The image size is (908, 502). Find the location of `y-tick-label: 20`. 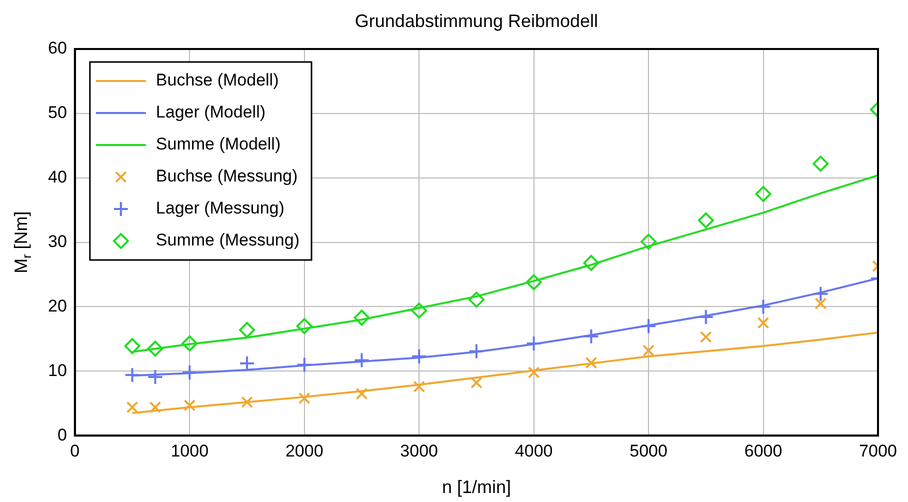

y-tick-label: 20 is located at coordinates (57, 306).